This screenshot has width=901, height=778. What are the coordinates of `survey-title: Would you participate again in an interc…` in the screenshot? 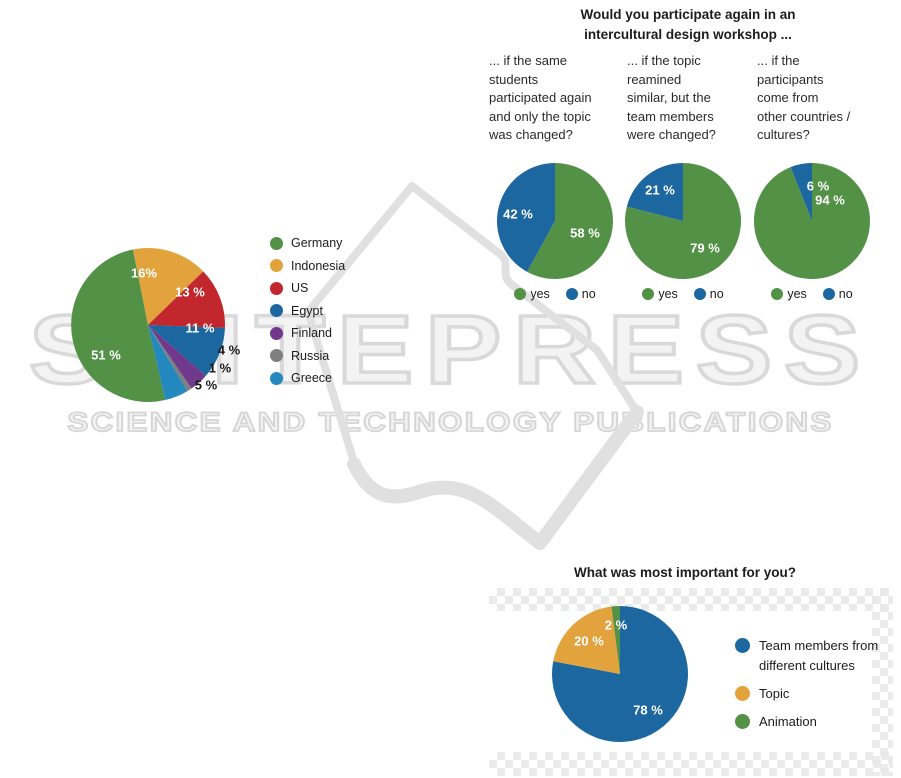 It's located at (688, 24).